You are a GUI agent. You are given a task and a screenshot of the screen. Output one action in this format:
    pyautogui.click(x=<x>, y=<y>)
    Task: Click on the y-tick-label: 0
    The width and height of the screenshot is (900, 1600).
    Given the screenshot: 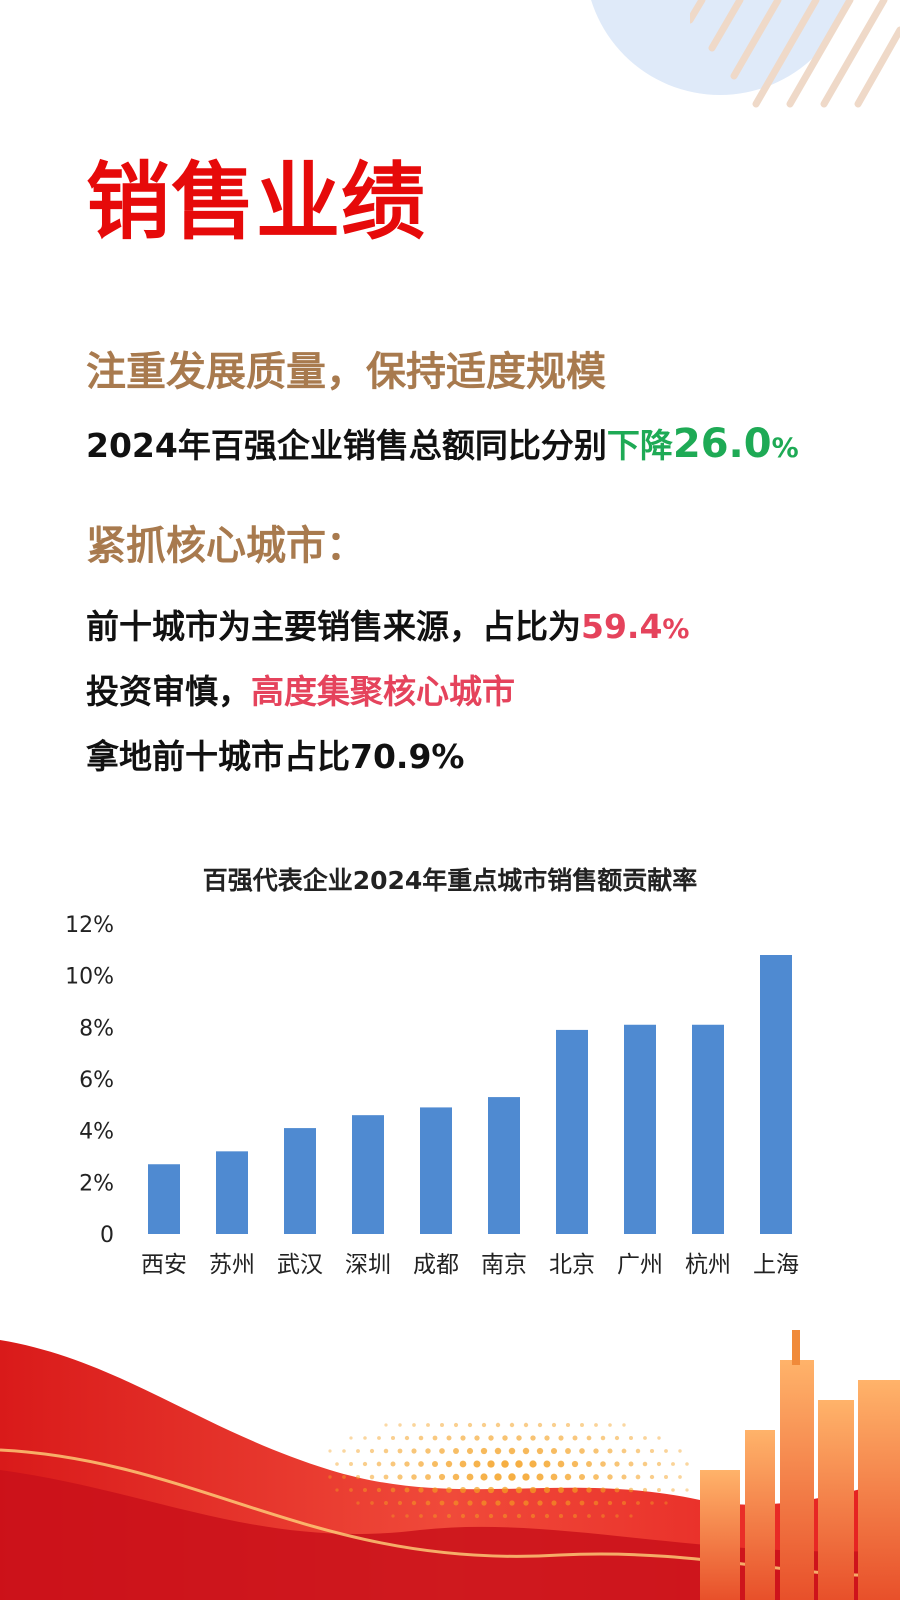 What is the action you would take?
    pyautogui.click(x=107, y=1235)
    